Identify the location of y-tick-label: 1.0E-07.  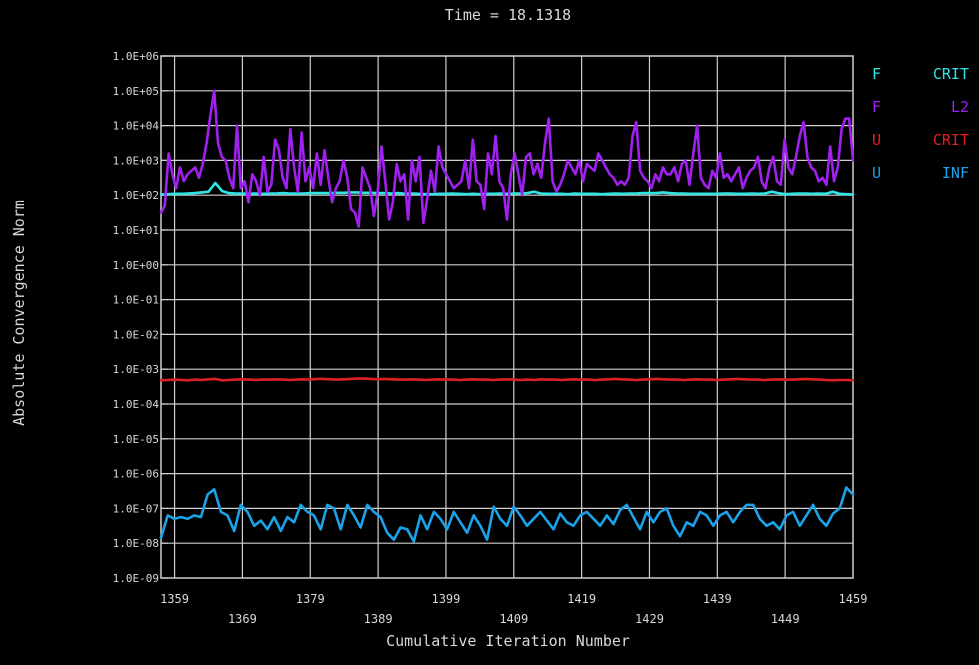
(136, 508).